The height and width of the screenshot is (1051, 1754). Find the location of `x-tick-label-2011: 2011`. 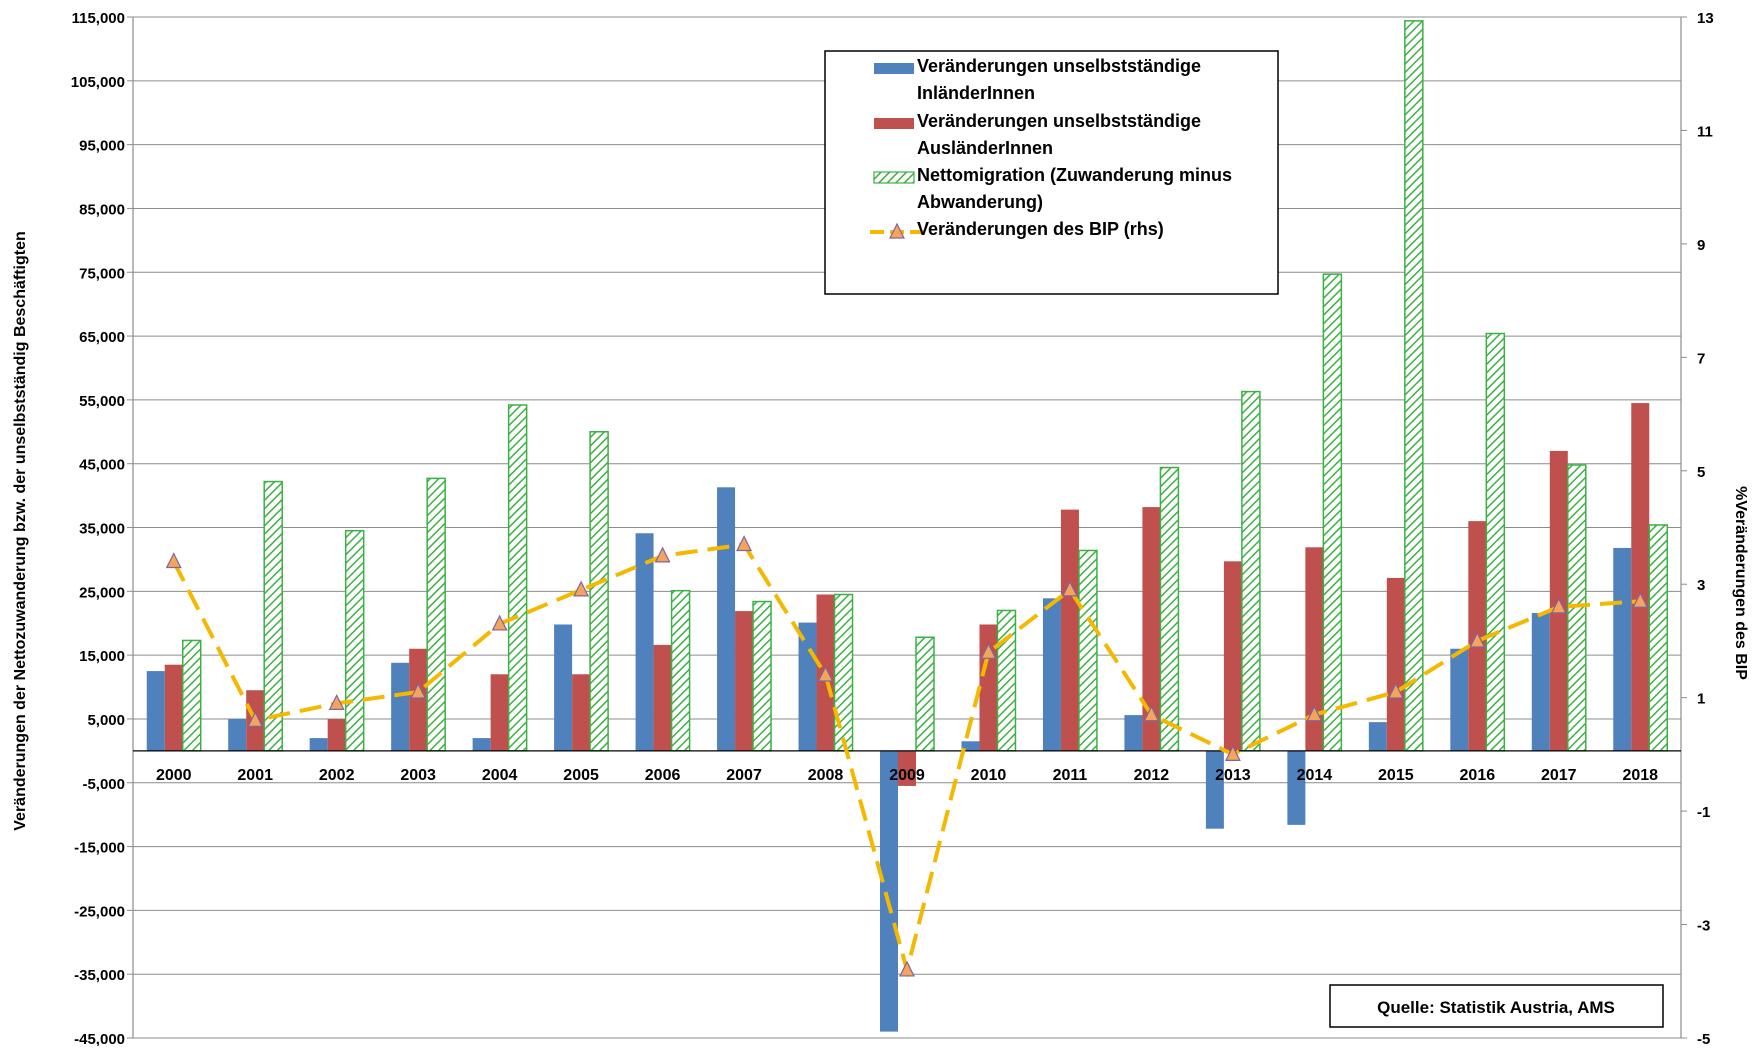

x-tick-label-2011: 2011 is located at coordinates (1070, 775).